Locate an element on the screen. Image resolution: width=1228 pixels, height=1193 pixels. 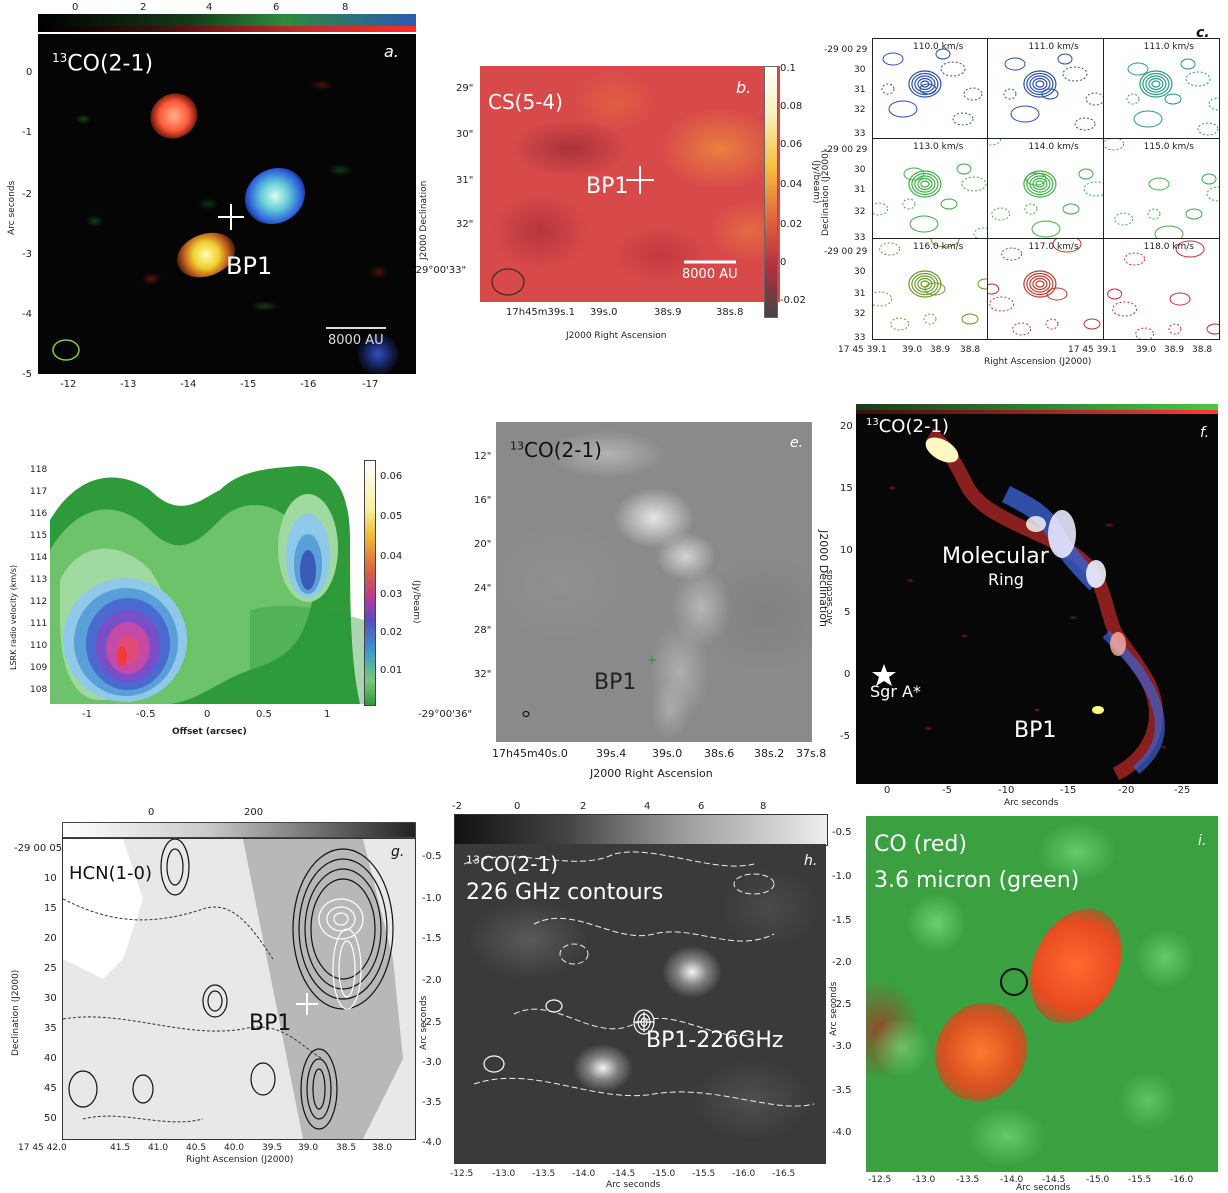
x-tick: -13.5 is located at coordinates (544, 1174).